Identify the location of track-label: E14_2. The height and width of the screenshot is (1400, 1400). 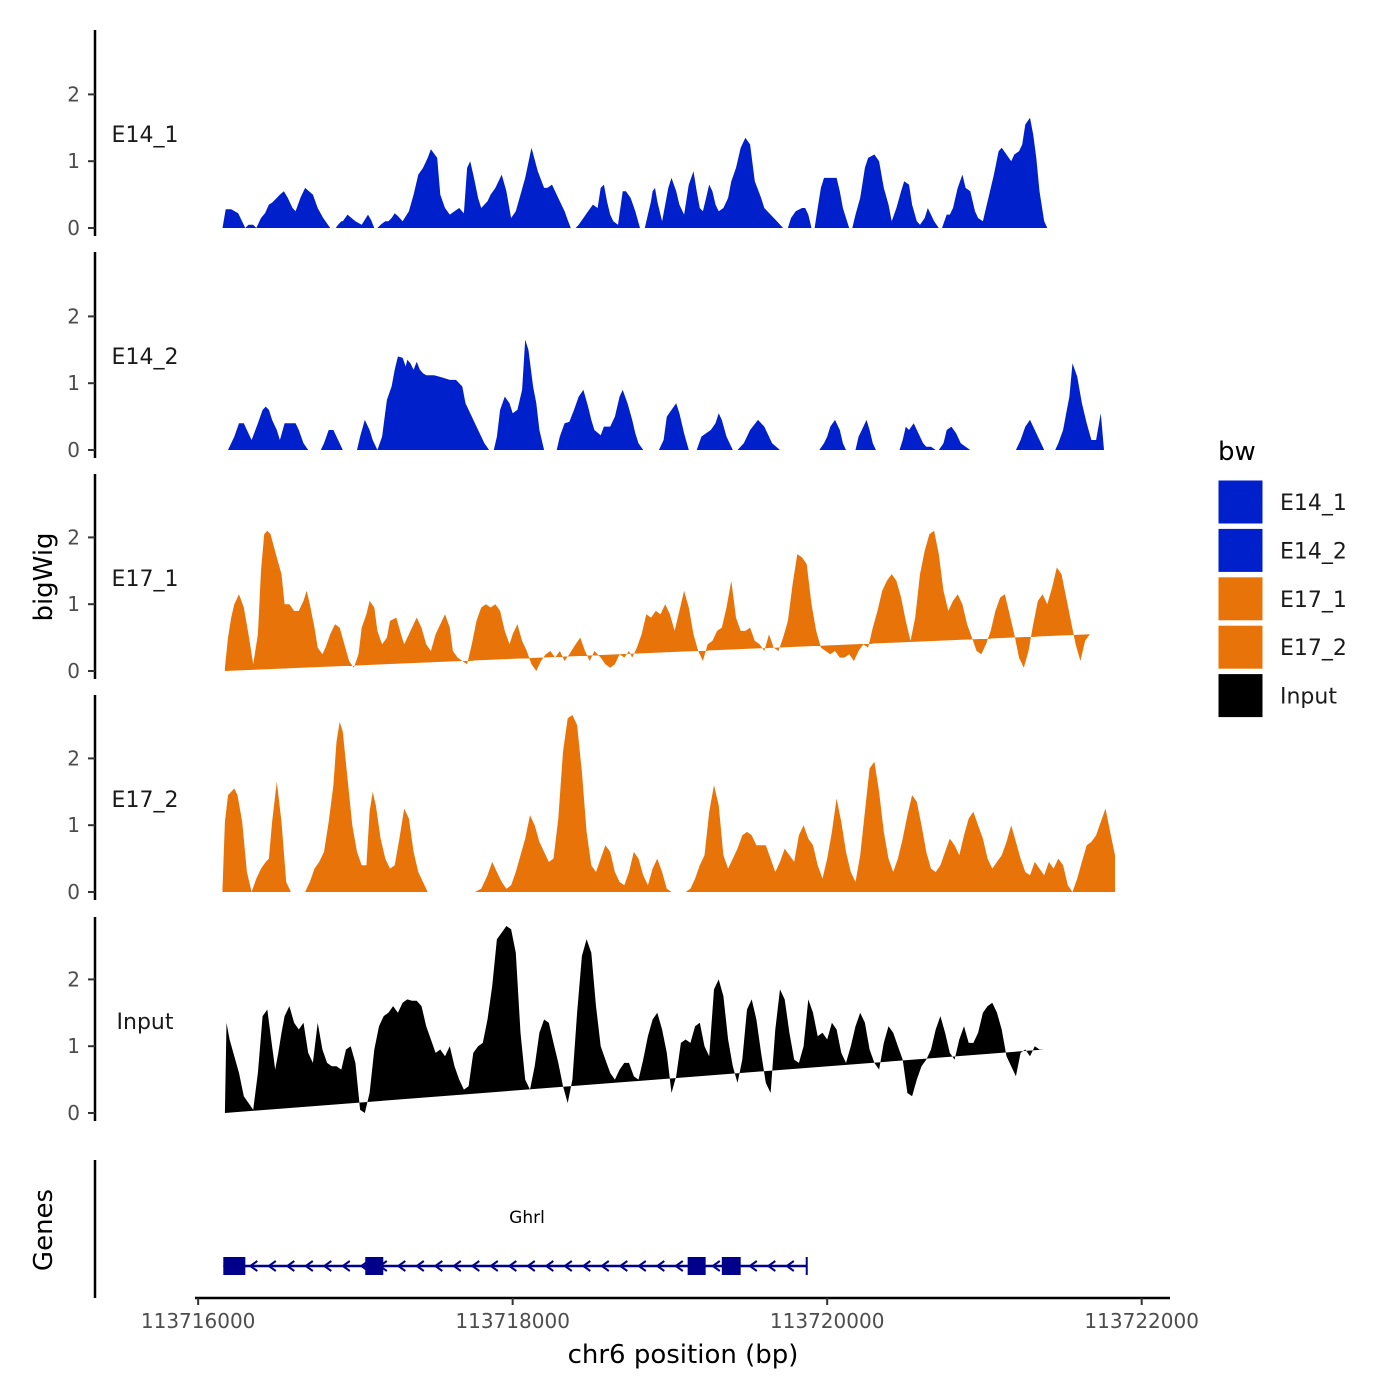
(145, 357).